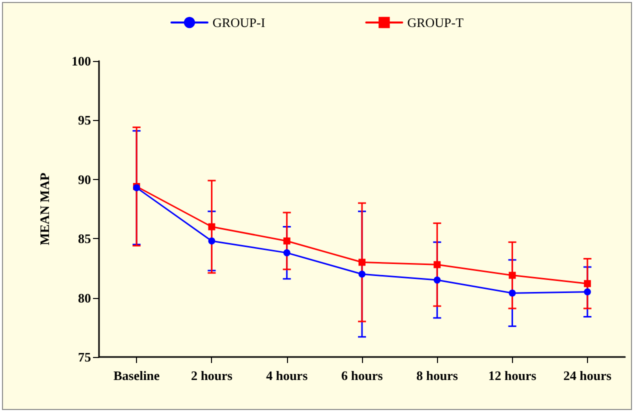  I want to click on y-tick-label: 80, so click(84, 298).